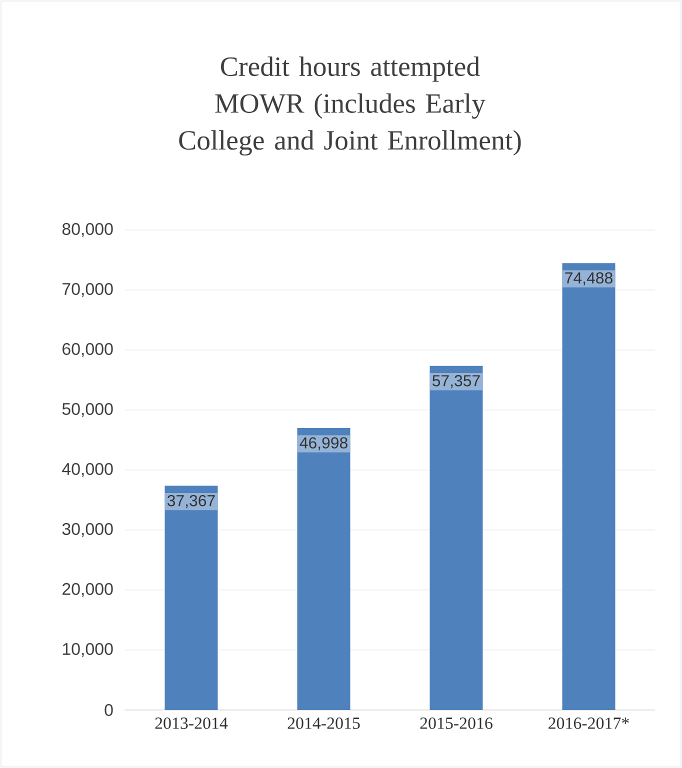 This screenshot has width=682, height=768. I want to click on y-tick-label: 60,000, so click(87, 349).